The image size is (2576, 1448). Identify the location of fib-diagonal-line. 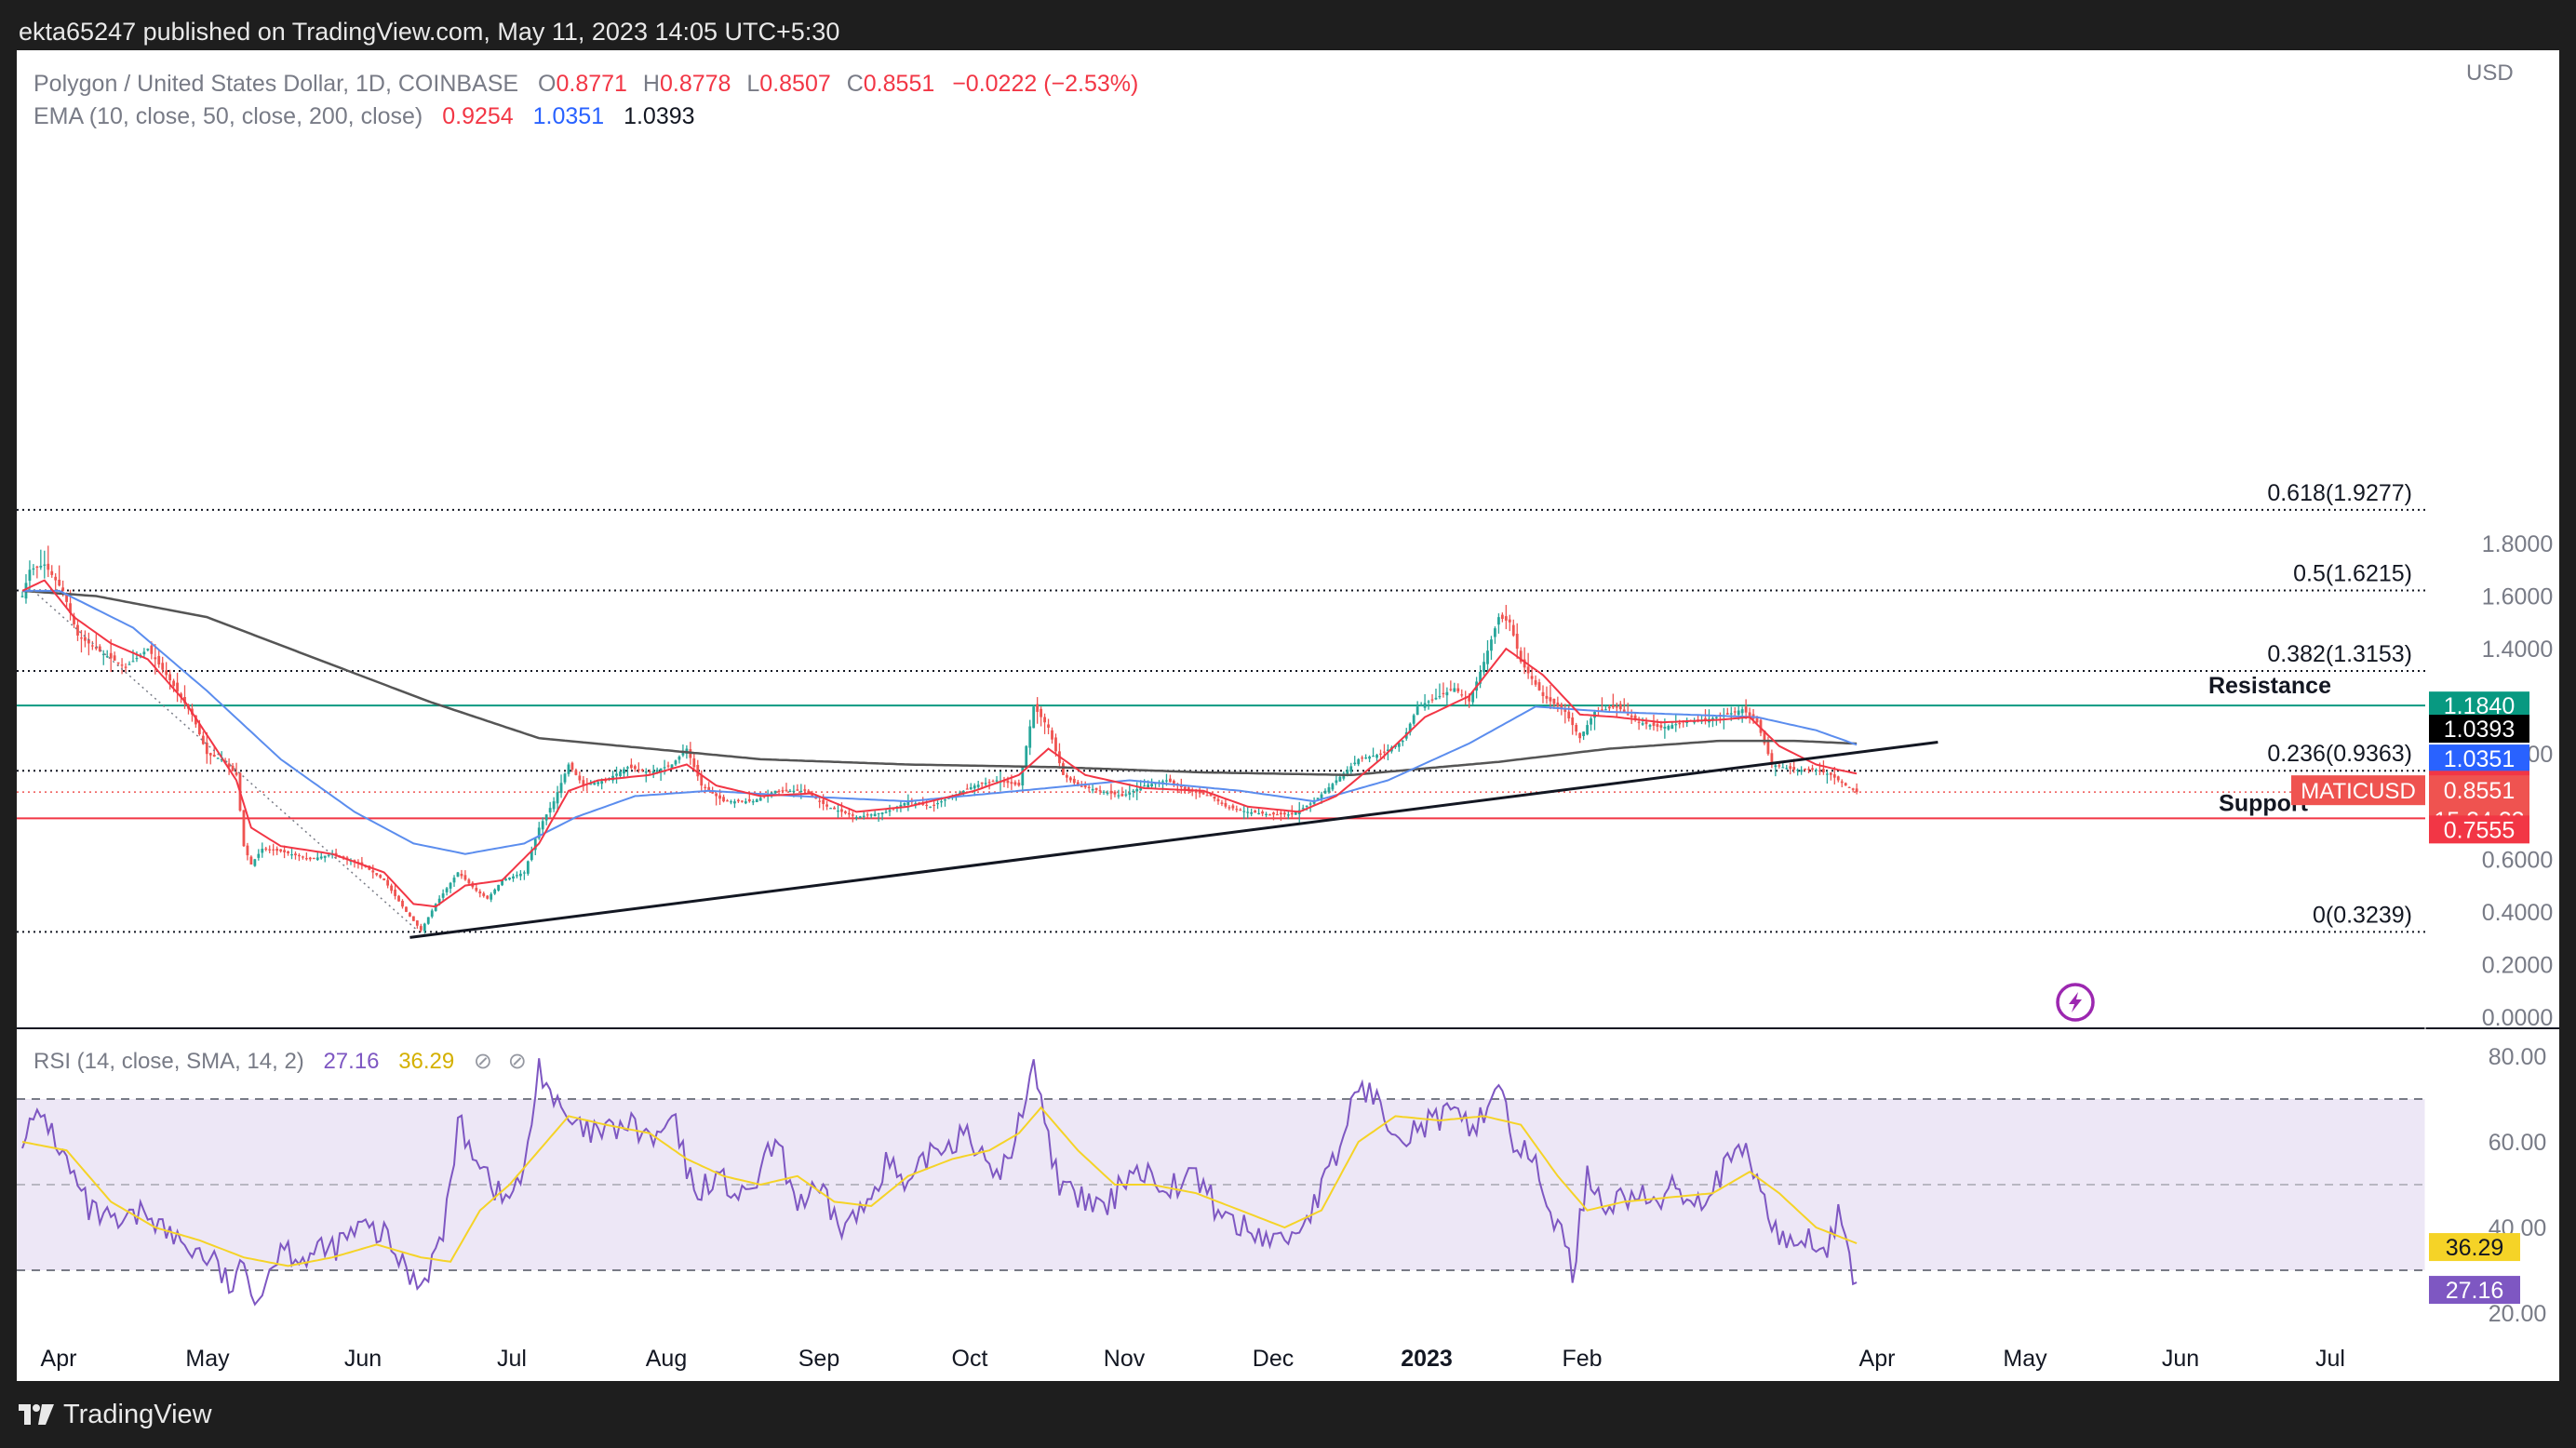
(225, 761).